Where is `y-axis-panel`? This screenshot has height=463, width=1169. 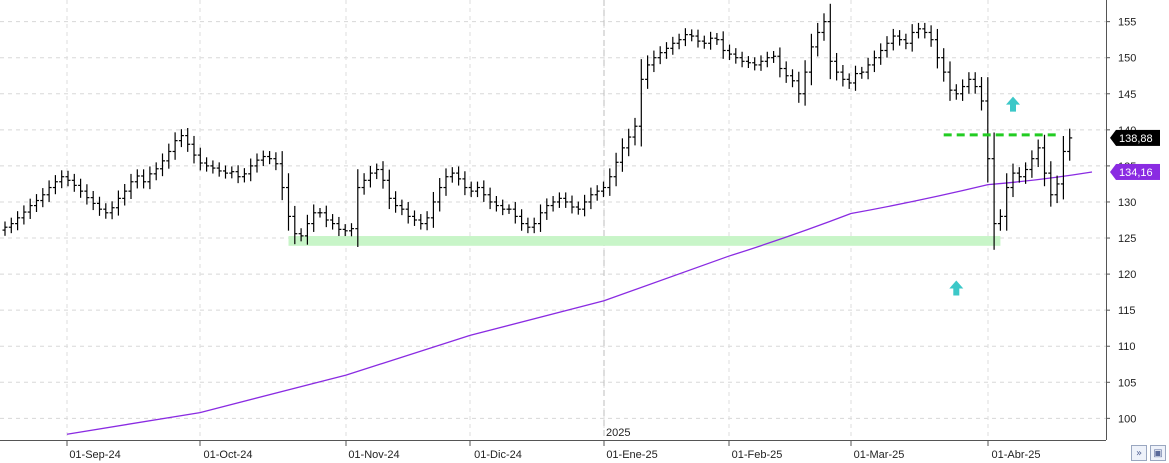
y-axis-panel is located at coordinates (1137, 231).